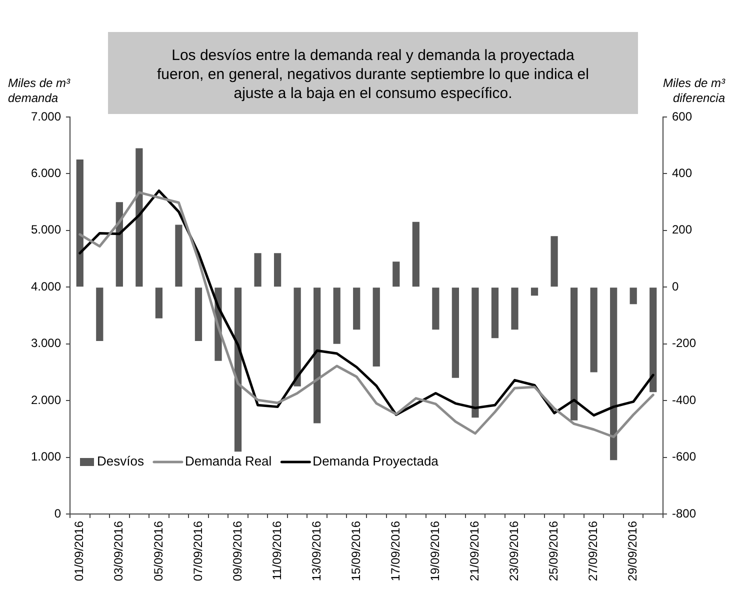  Describe the element at coordinates (119, 551) in the screenshot. I see `x-tick-label: 03/09/2016` at that location.